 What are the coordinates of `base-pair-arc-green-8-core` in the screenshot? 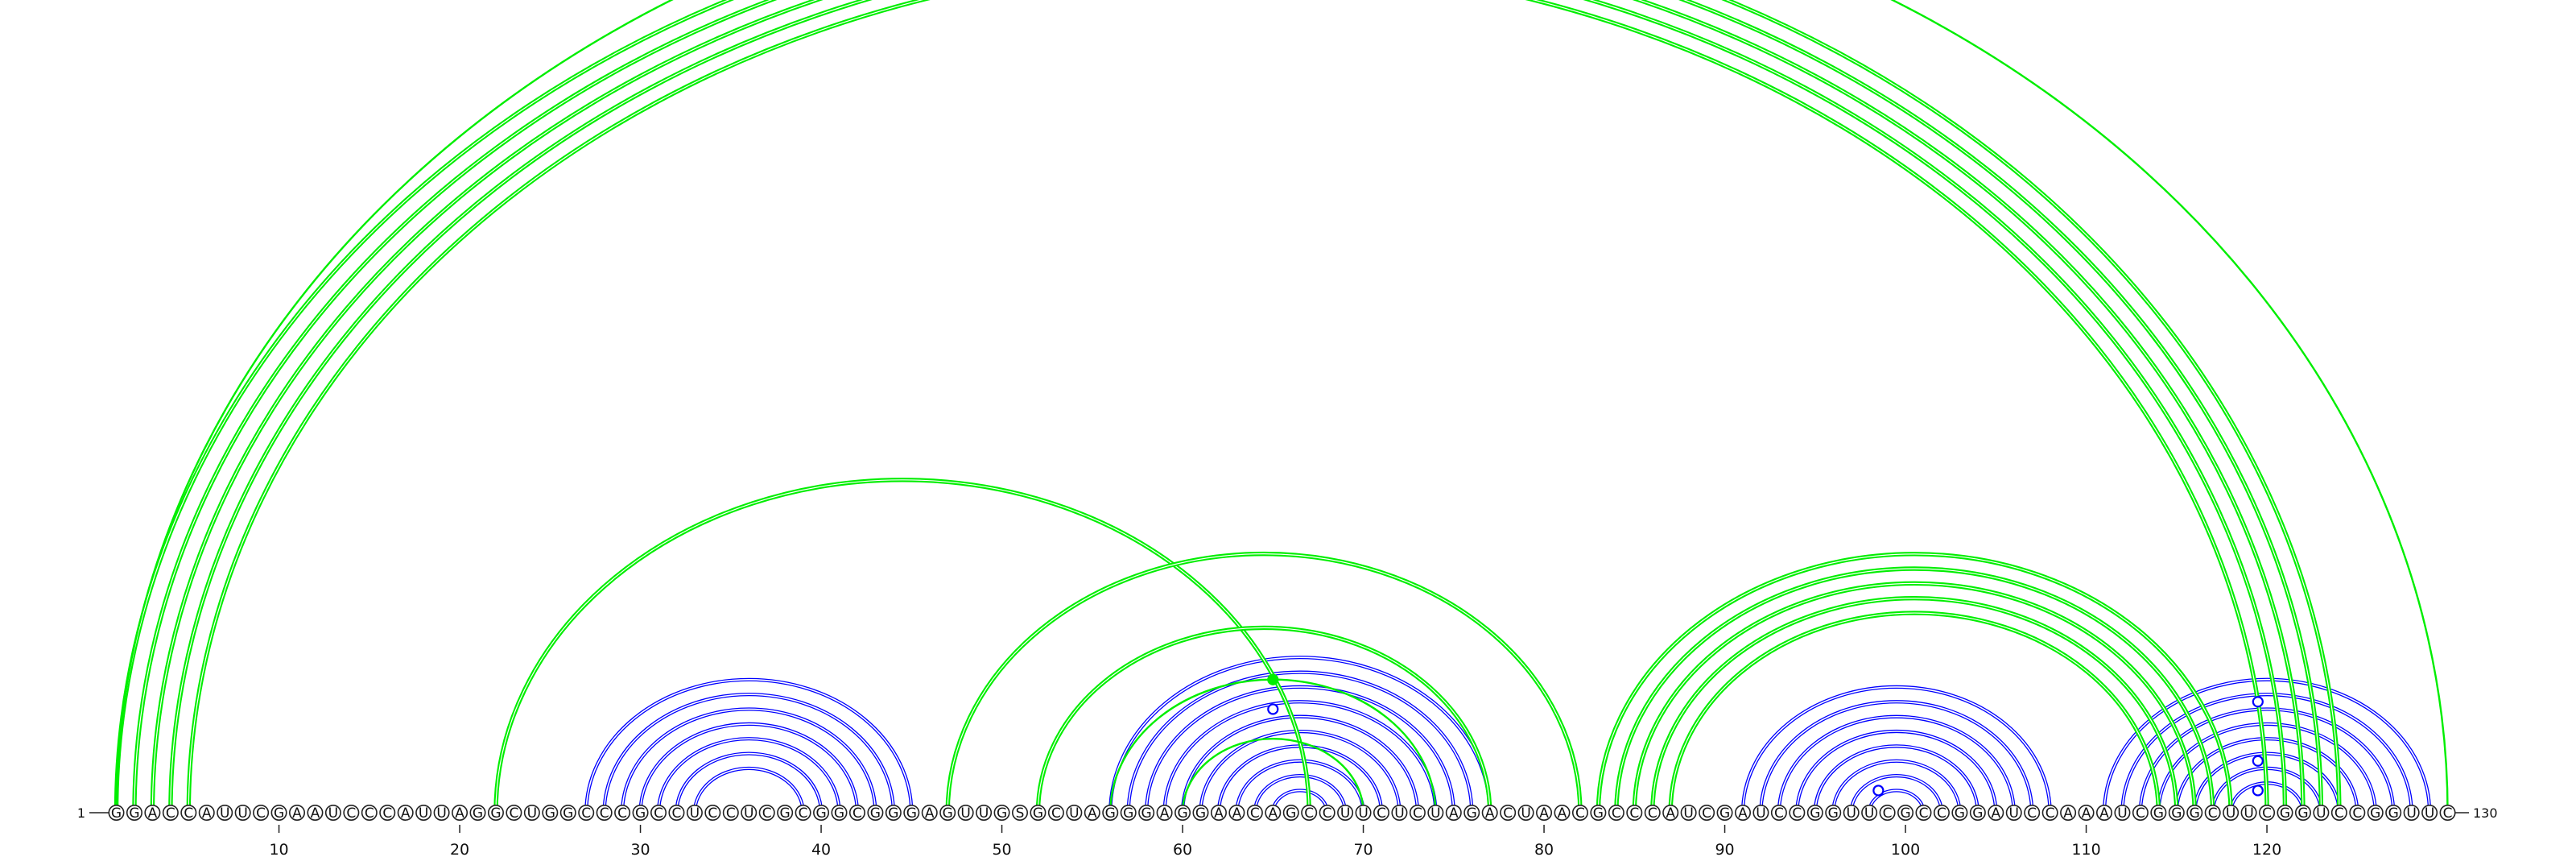 It's located at (1914, 683).